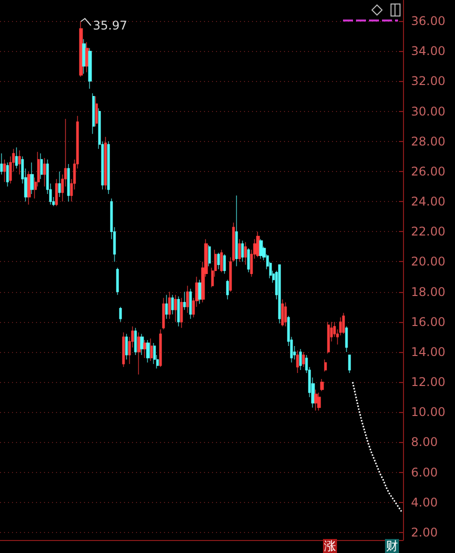 This screenshot has height=553, width=455. Describe the element at coordinates (428, 81) in the screenshot. I see `y-tick-label: 32.00` at that location.